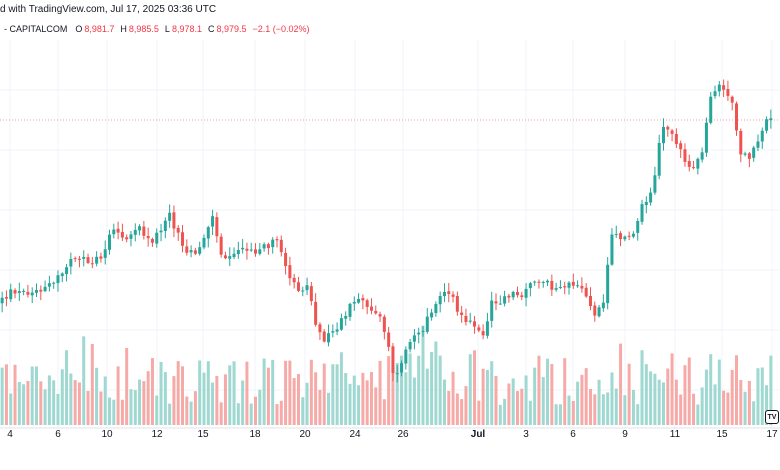 Image resolution: width=780 pixels, height=470 pixels. Describe the element at coordinates (107, 434) in the screenshot. I see `x-tick-label: 10` at that location.